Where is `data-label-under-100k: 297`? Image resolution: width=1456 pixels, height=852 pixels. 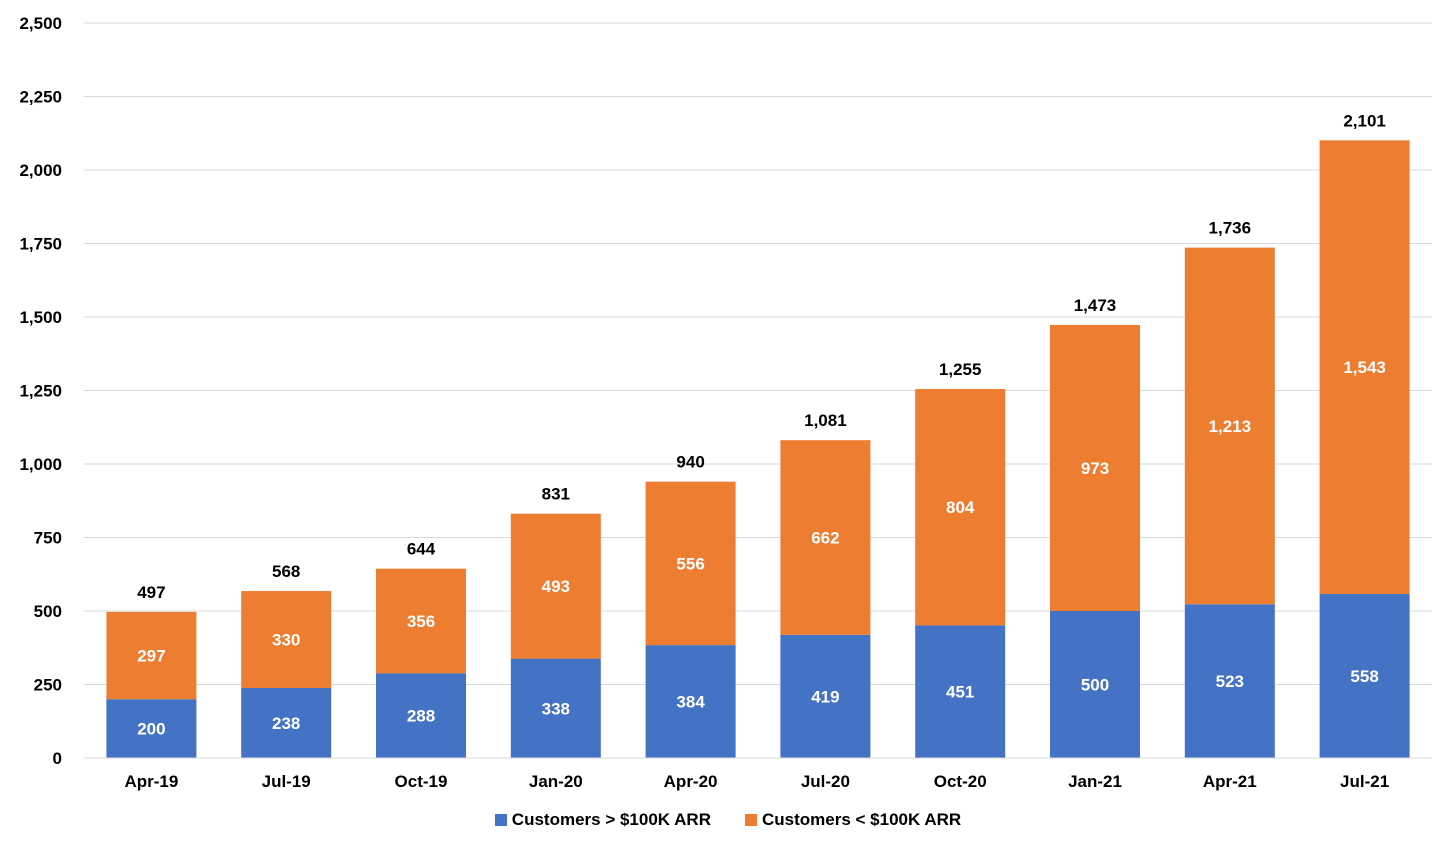
data-label-under-100k: 297 is located at coordinates (151, 656).